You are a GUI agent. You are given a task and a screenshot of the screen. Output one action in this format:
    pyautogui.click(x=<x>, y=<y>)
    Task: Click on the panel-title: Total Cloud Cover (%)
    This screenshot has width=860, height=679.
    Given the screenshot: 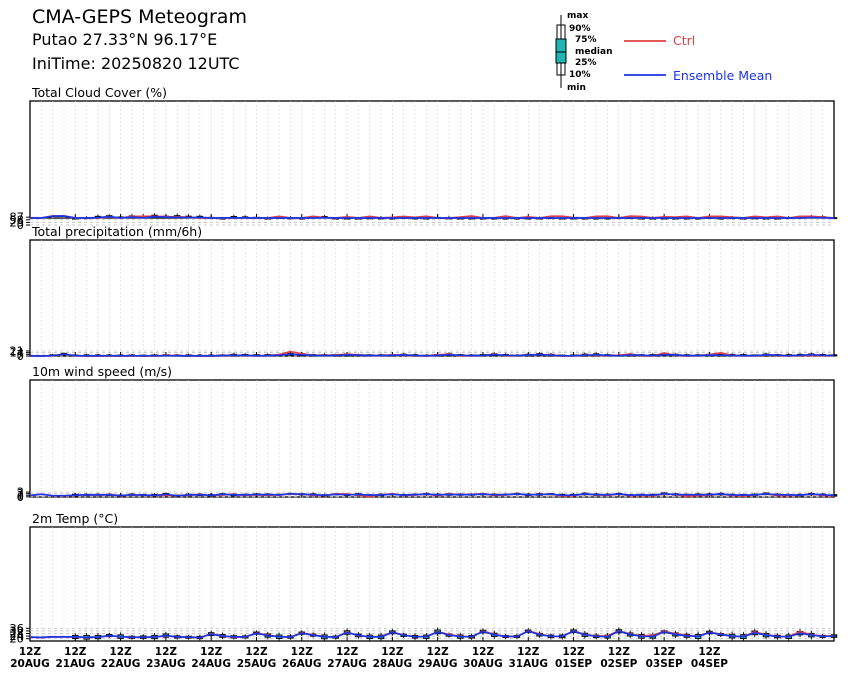 What is the action you would take?
    pyautogui.click(x=99, y=92)
    